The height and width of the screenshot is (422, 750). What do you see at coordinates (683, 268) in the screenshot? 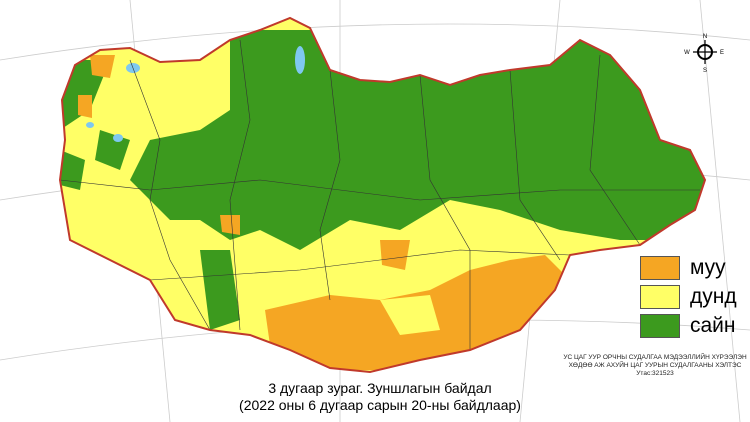
I see `legend-item-poor: муу` at bounding box center [683, 268].